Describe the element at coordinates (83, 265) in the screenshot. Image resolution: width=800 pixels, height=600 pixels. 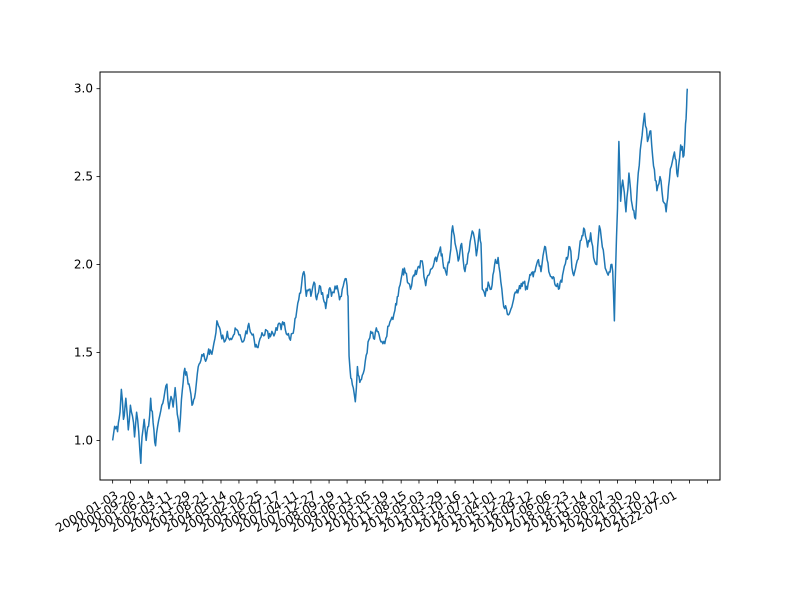
I see `y-tick-label: 2.0` at that location.